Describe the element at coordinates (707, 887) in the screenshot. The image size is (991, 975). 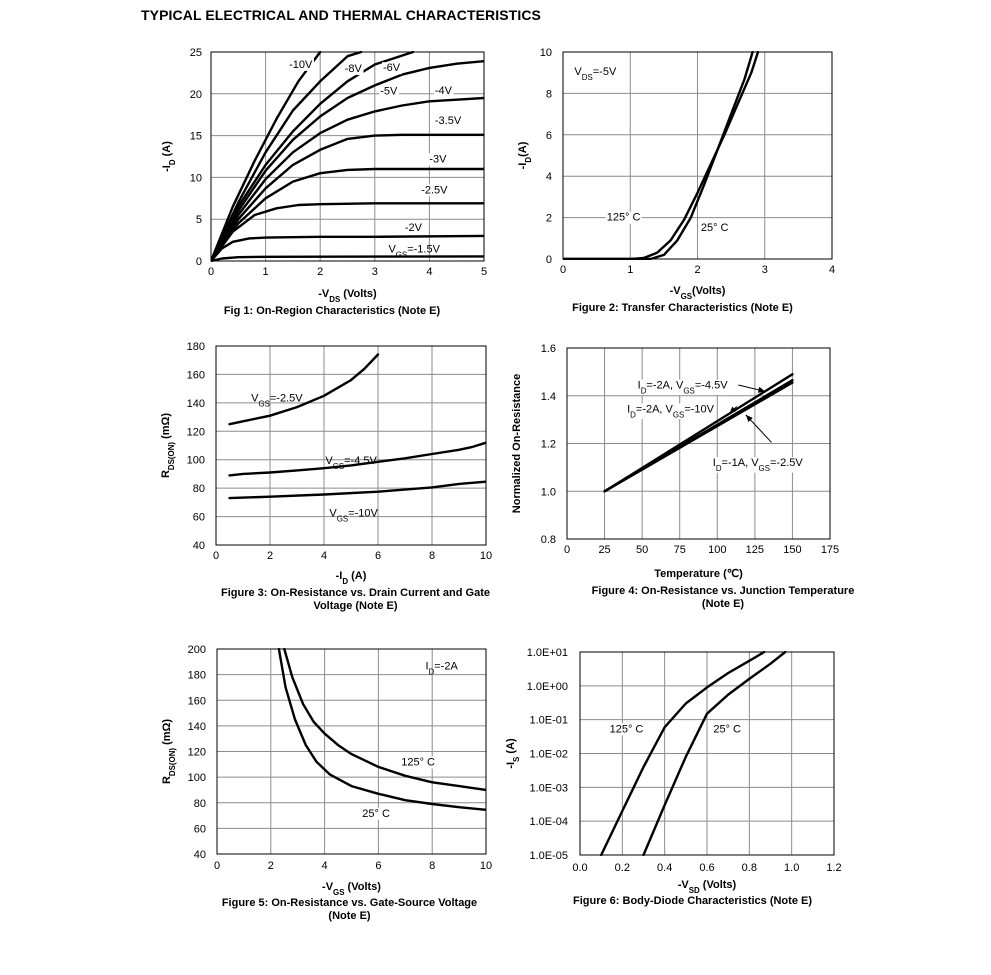
I see `x-axis-title: -VSD (Volts)` at that location.